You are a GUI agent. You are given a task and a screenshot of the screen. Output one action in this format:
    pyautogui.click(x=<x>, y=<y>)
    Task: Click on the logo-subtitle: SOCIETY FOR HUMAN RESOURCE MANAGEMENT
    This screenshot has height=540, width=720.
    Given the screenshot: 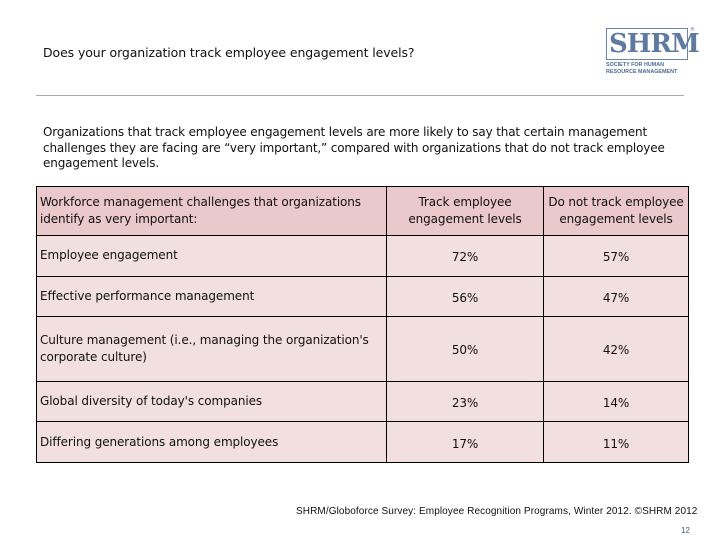 What is the action you would take?
    pyautogui.click(x=647, y=68)
    